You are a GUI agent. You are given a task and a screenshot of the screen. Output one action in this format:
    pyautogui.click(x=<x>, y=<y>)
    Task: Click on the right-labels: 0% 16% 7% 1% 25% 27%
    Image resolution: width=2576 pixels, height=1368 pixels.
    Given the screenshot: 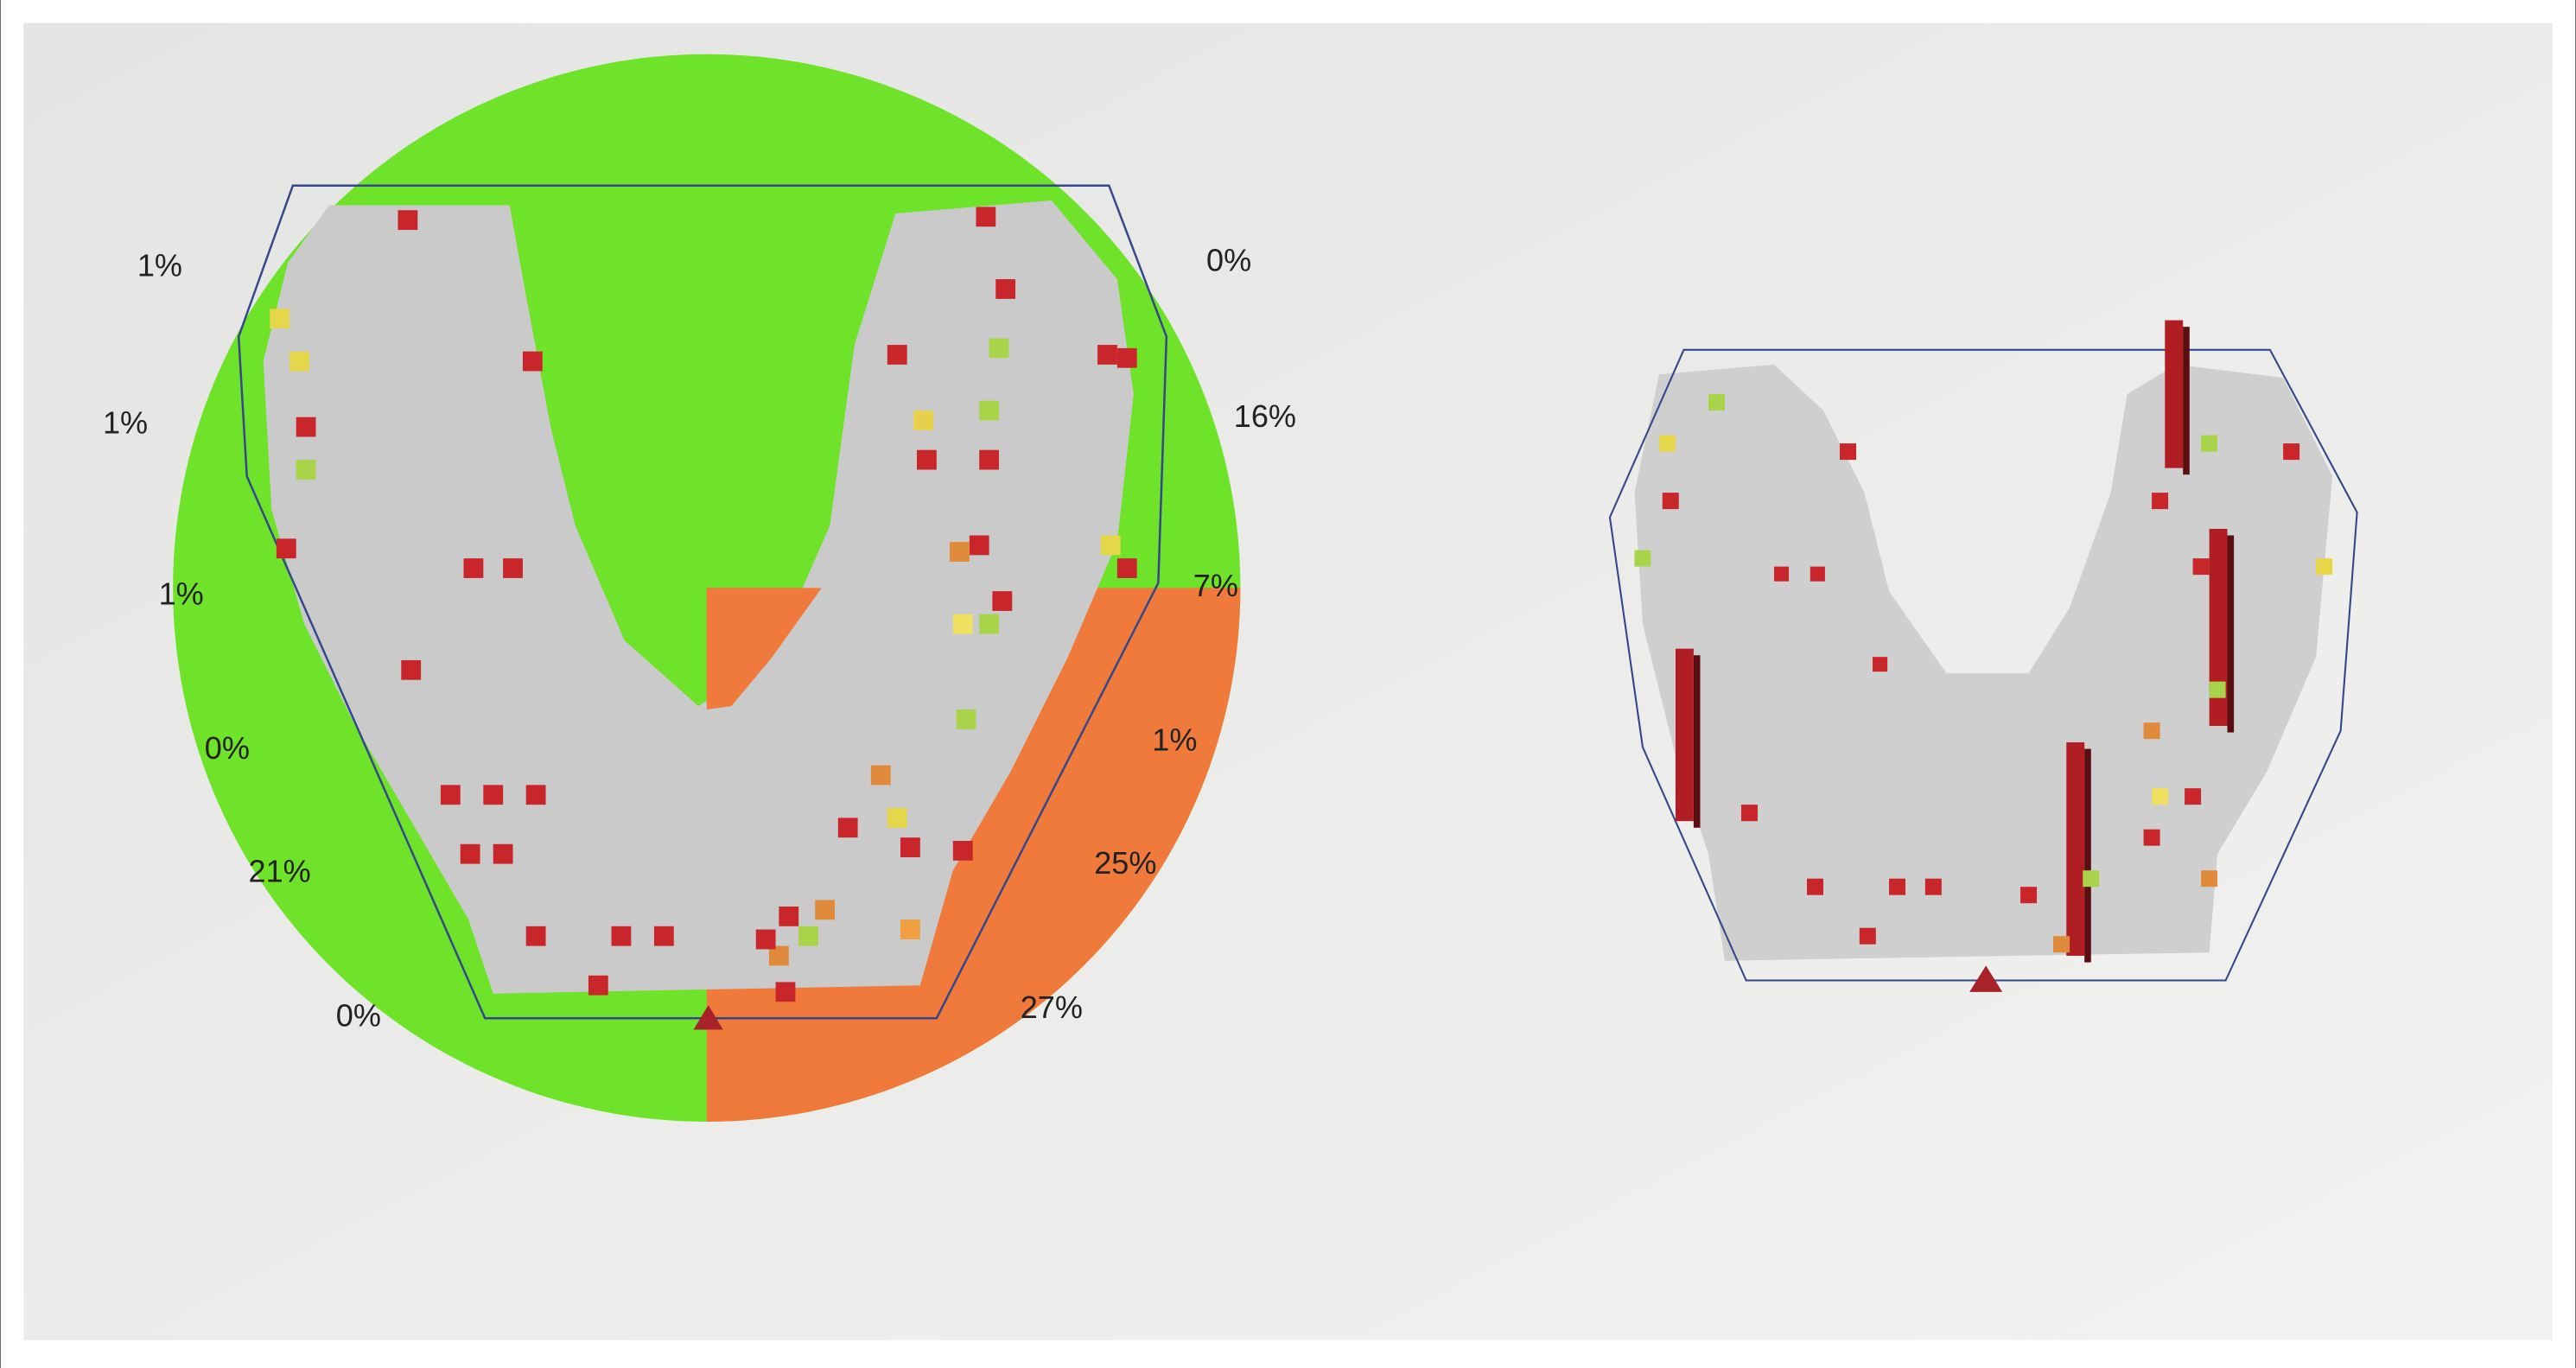 What is the action you would take?
    pyautogui.click(x=1159, y=634)
    